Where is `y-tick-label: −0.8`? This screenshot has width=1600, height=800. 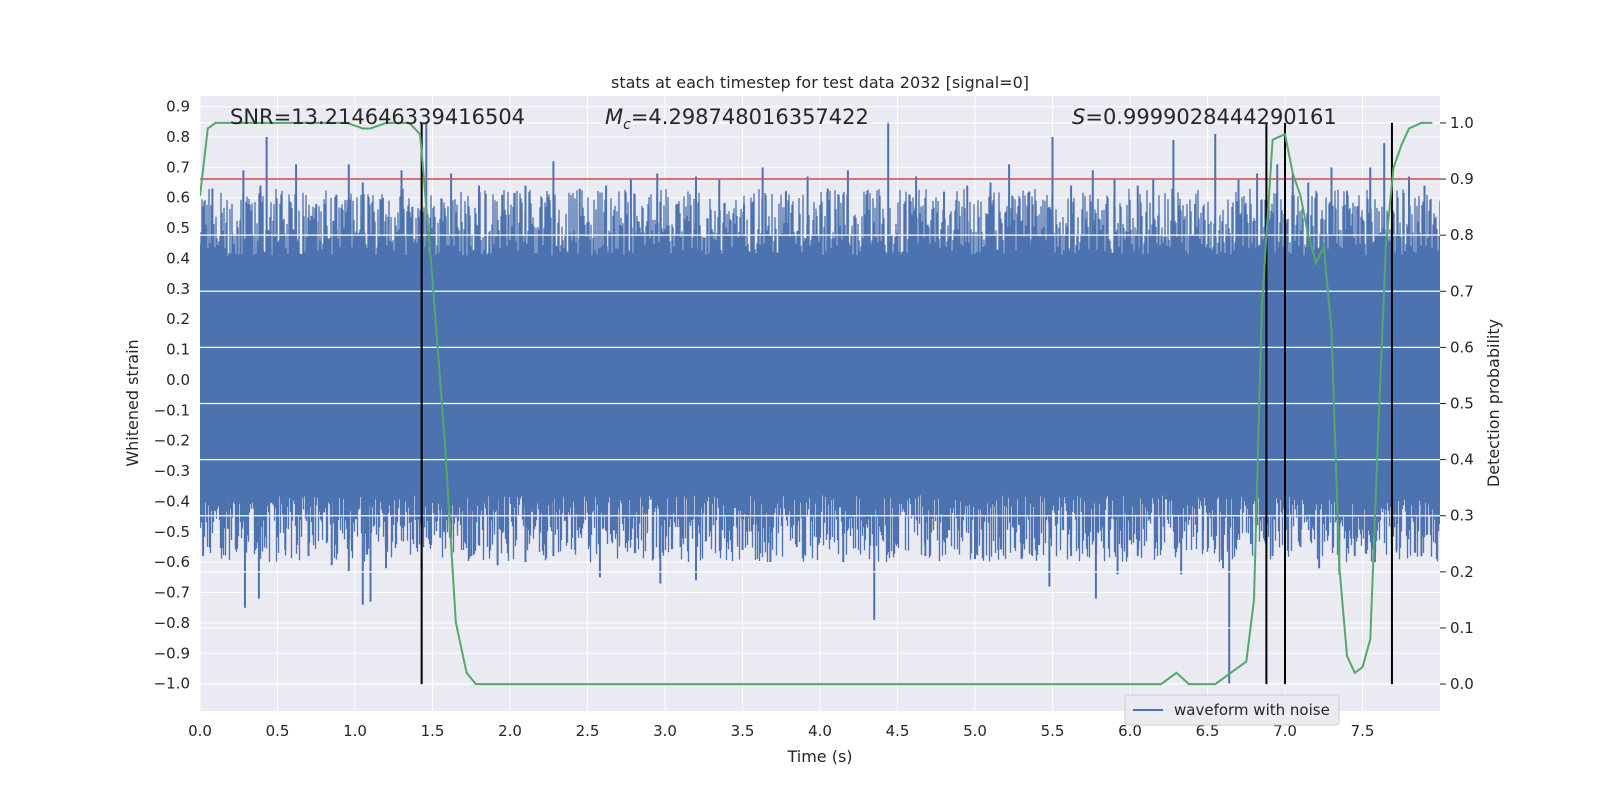
y-tick-label: −0.8 is located at coordinates (172, 623).